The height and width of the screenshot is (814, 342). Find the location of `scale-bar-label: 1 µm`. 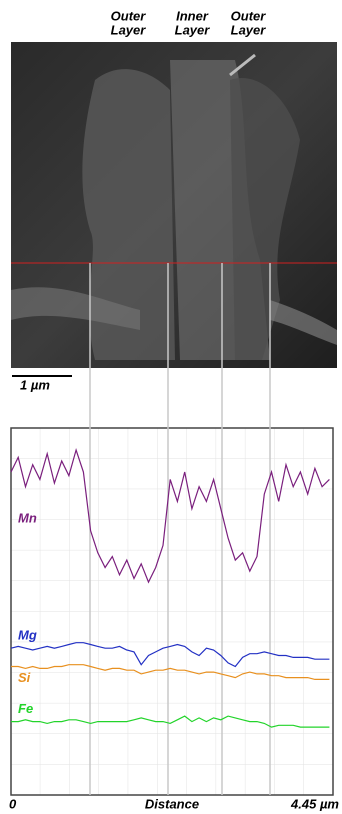

scale-bar-label: 1 µm is located at coordinates (35, 384).